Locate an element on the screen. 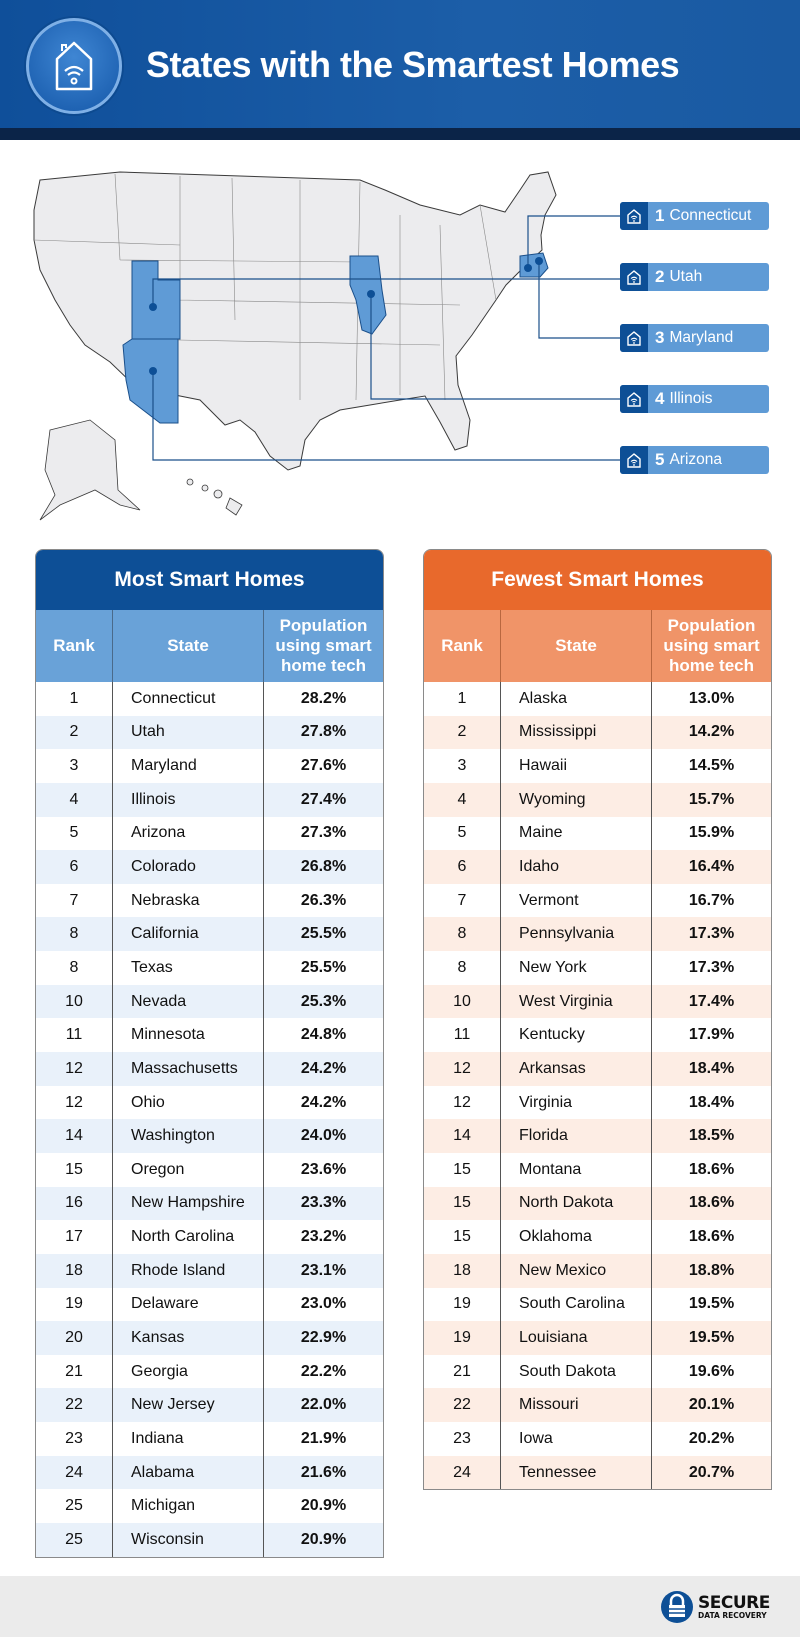 The image size is (800, 1637). column-header-state: State is located at coordinates (188, 646).